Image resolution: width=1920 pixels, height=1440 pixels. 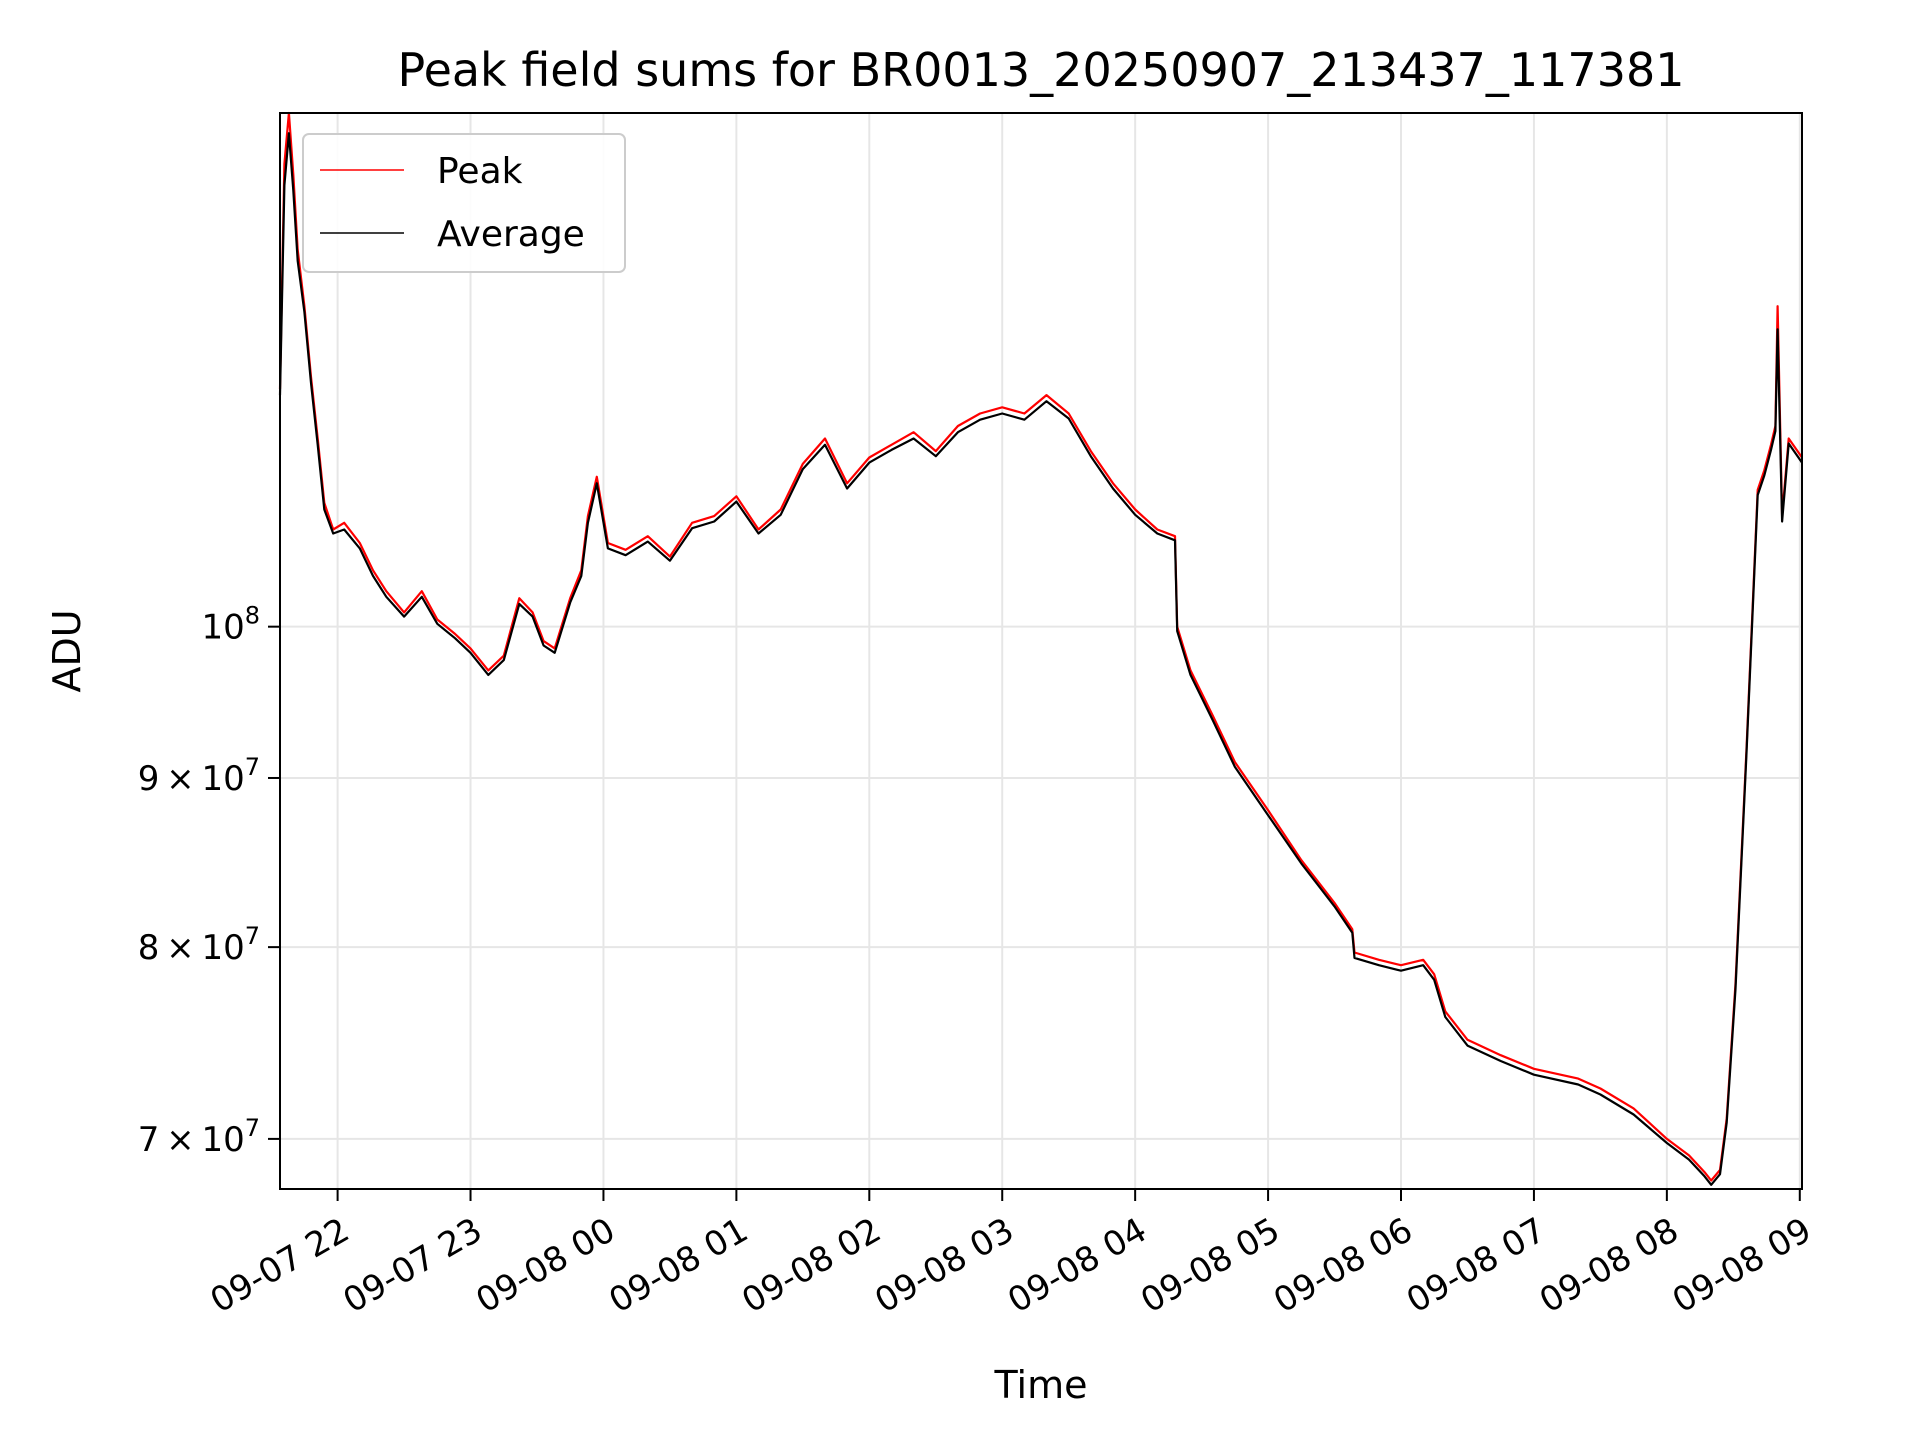 What do you see at coordinates (511, 234) in the screenshot?
I see `legend-label-average: Average` at bounding box center [511, 234].